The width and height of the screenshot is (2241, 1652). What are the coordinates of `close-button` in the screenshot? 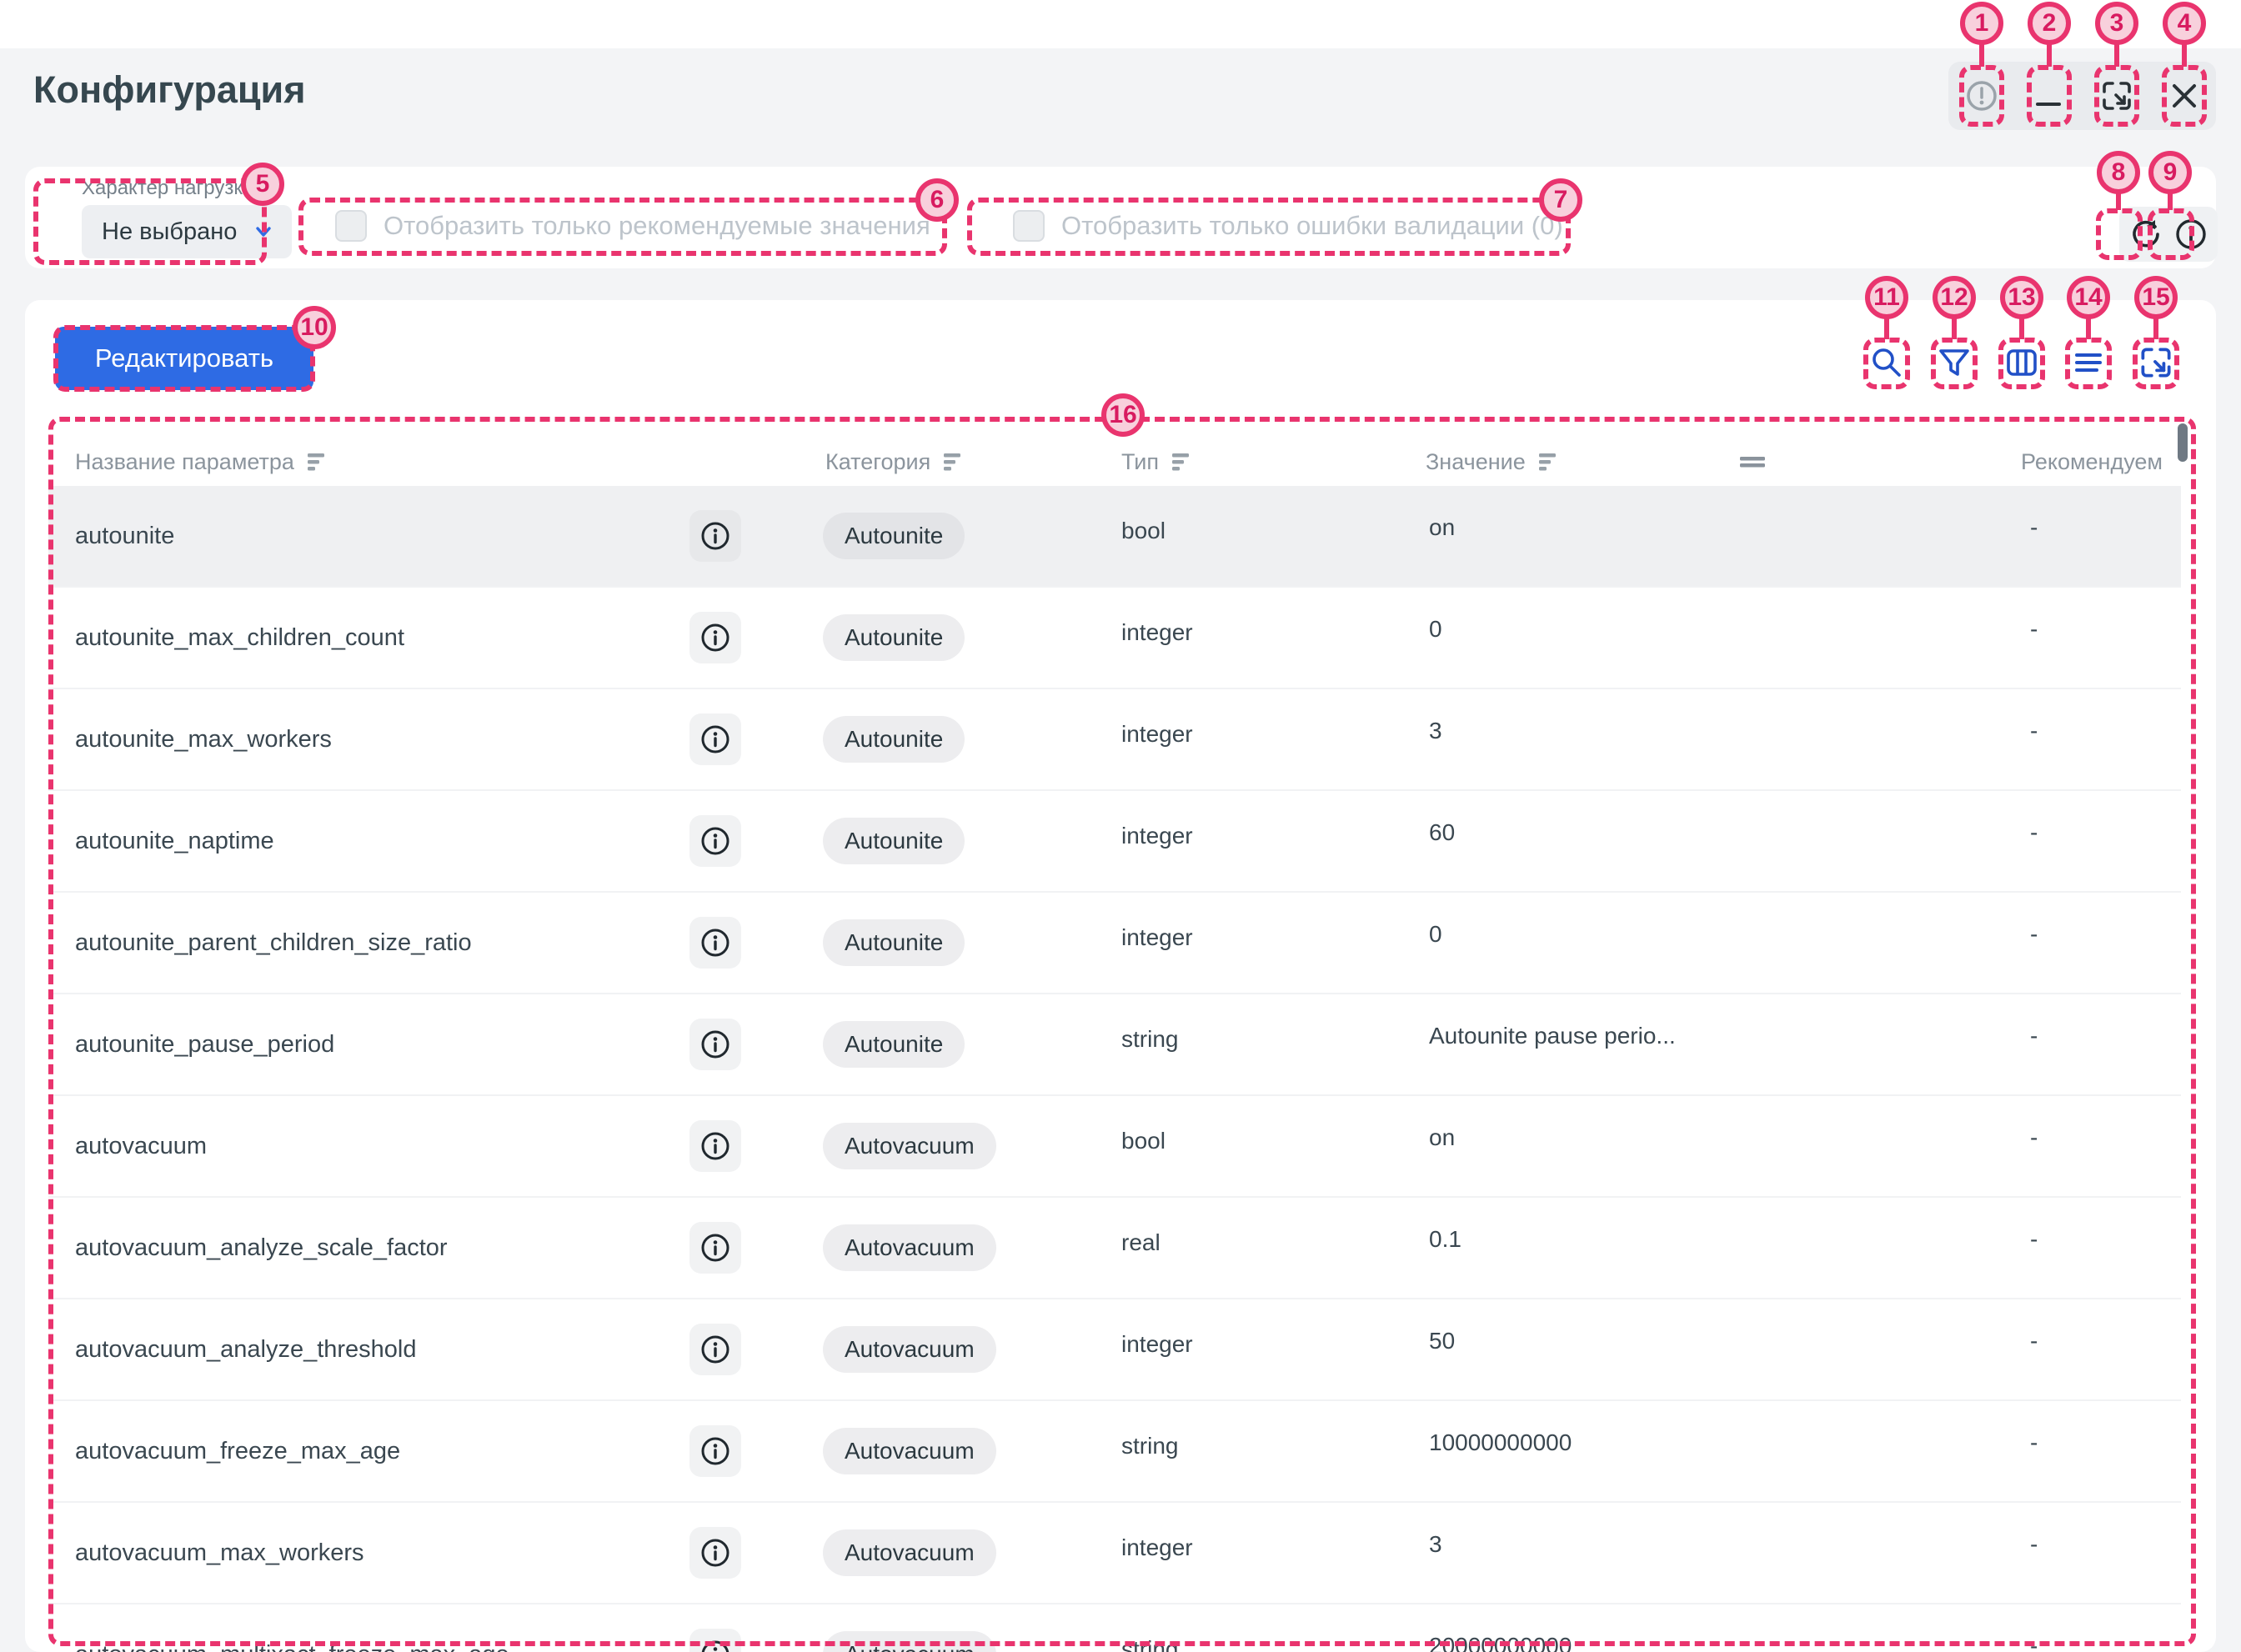 It's located at (2184, 96).